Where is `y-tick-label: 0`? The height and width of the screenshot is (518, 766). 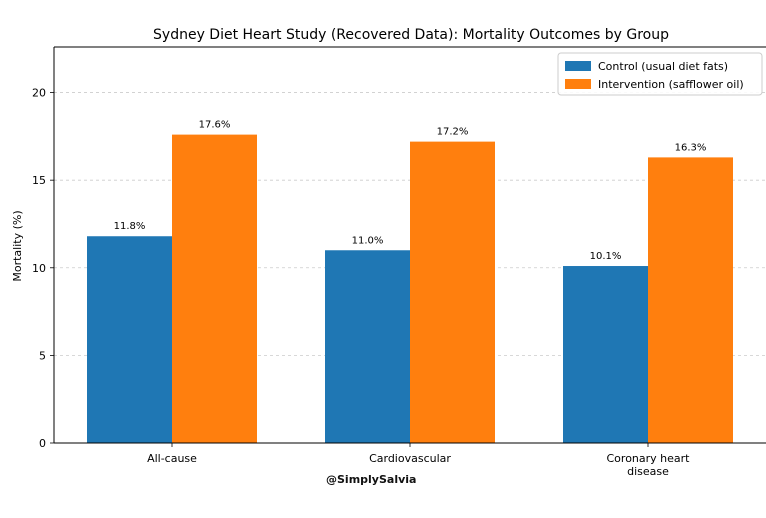
y-tick-label: 0 is located at coordinates (42, 443).